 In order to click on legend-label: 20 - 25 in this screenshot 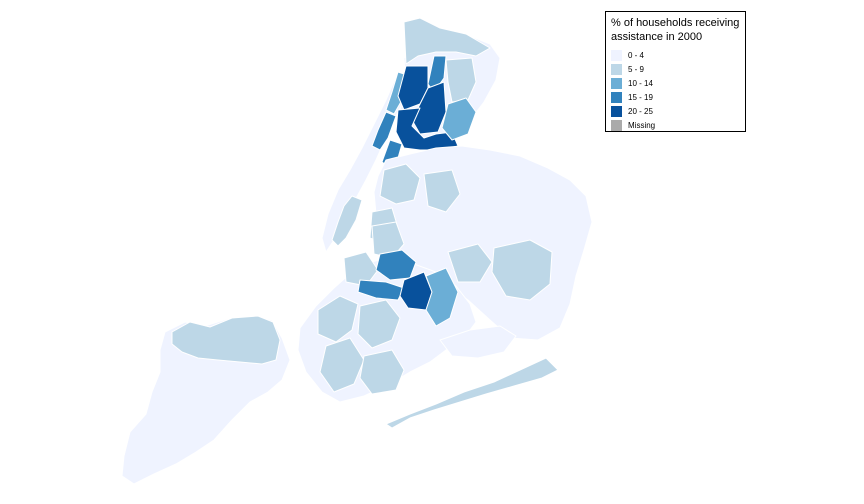, I will do `click(640, 111)`.